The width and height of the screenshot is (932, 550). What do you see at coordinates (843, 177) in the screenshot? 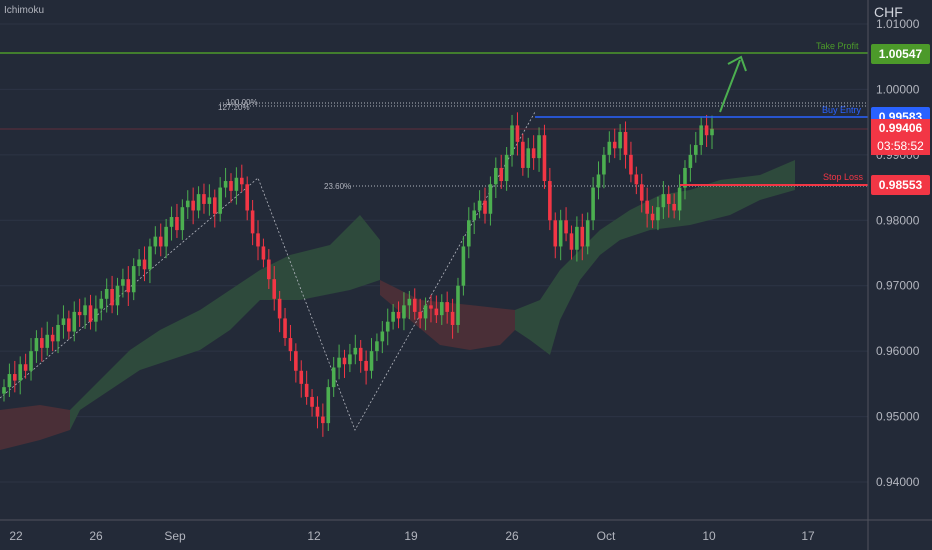
I see `stop-loss-label: Stop Loss` at bounding box center [843, 177].